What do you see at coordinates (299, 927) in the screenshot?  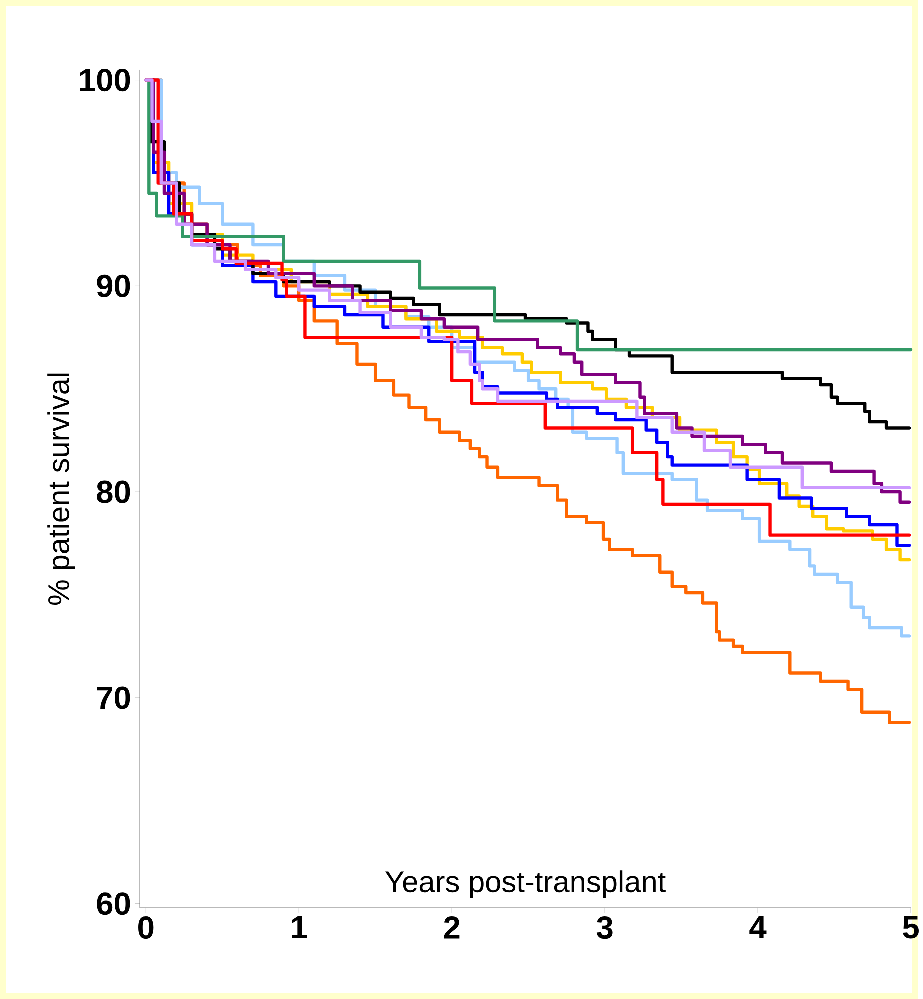 I see `x-tick-label: 1` at bounding box center [299, 927].